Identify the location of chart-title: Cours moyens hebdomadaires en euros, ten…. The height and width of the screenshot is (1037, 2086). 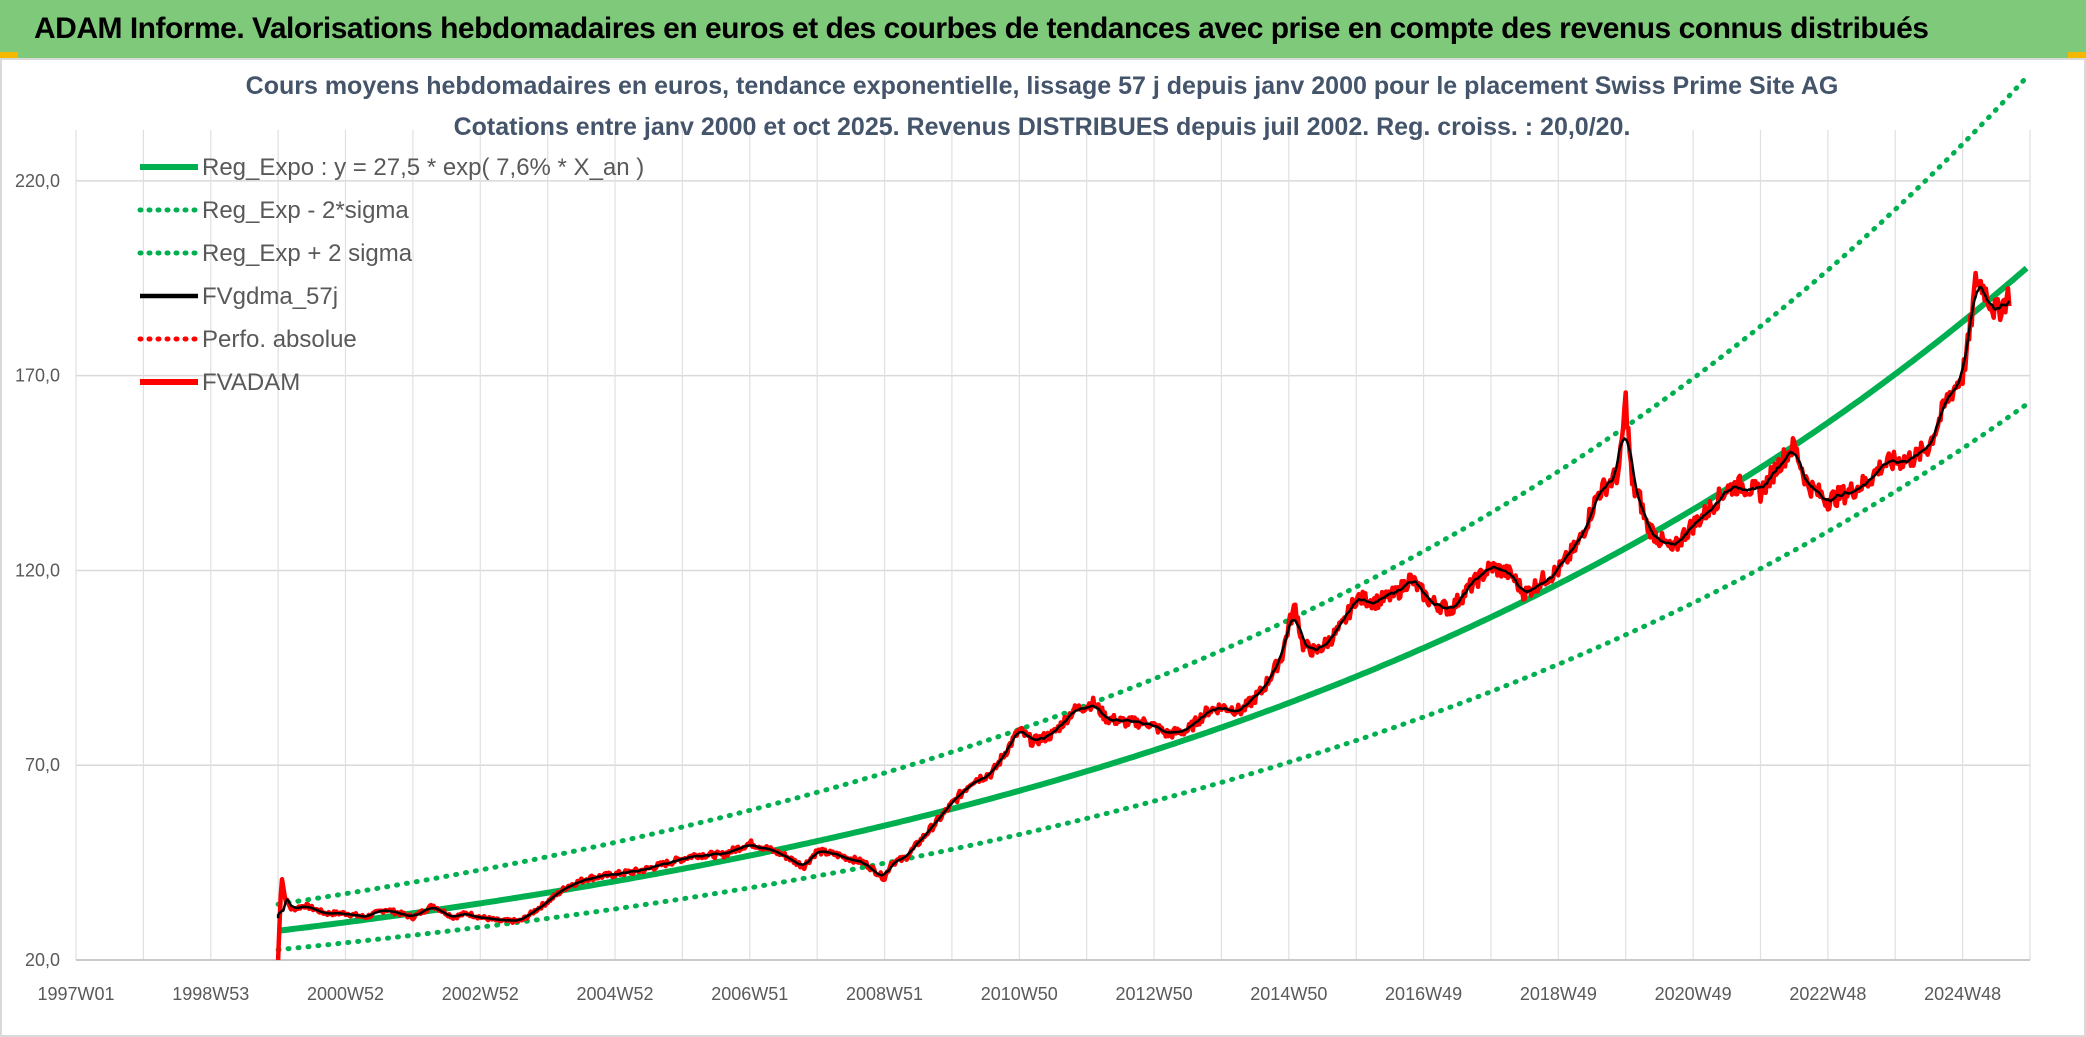
(1042, 86).